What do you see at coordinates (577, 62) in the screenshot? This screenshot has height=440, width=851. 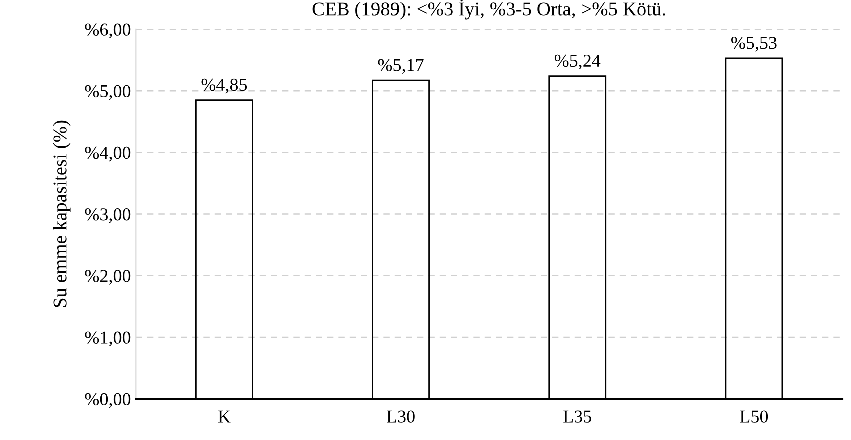 I see `data-label: %5,24` at bounding box center [577, 62].